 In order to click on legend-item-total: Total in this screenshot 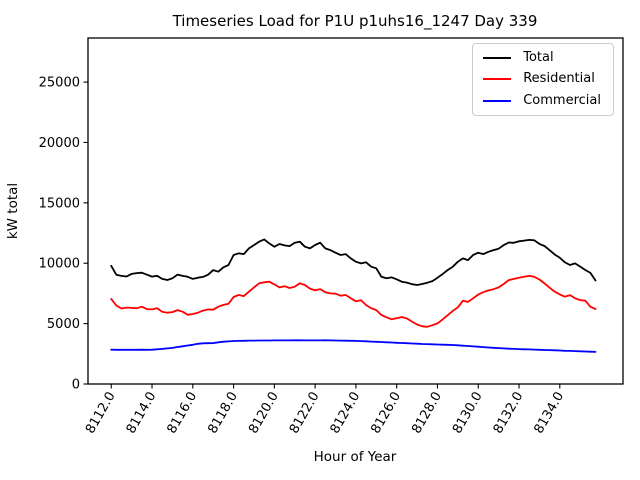, I will do `click(542, 57)`.